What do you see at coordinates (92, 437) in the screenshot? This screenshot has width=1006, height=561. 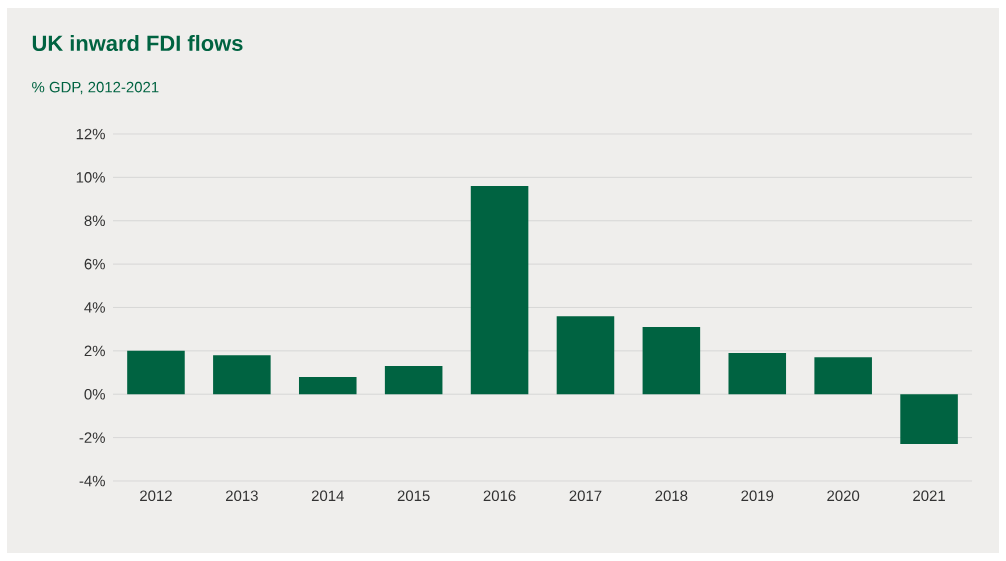 I see `y-tick-label: -2%` at bounding box center [92, 437].